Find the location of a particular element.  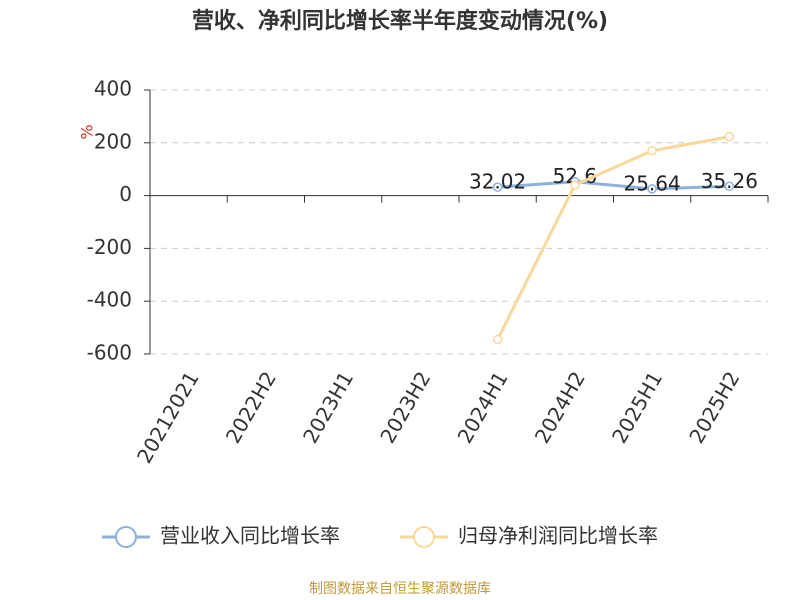

data-label: 32.02 is located at coordinates (497, 182).